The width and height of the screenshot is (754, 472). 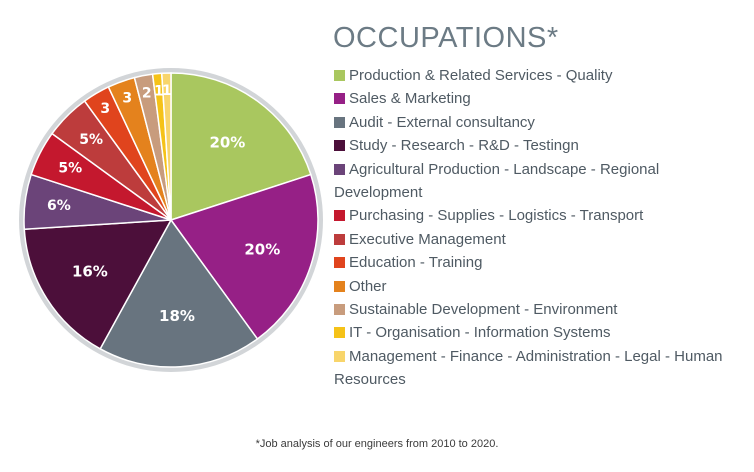 I want to click on legend-label: Study - Research - R&D - Testingn, so click(x=464, y=146).